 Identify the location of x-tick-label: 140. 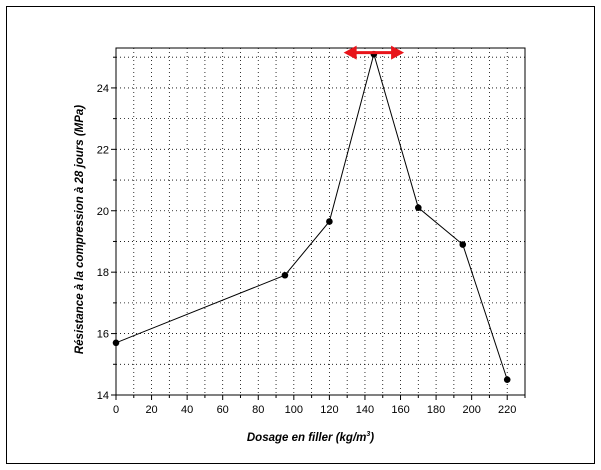
(365, 410).